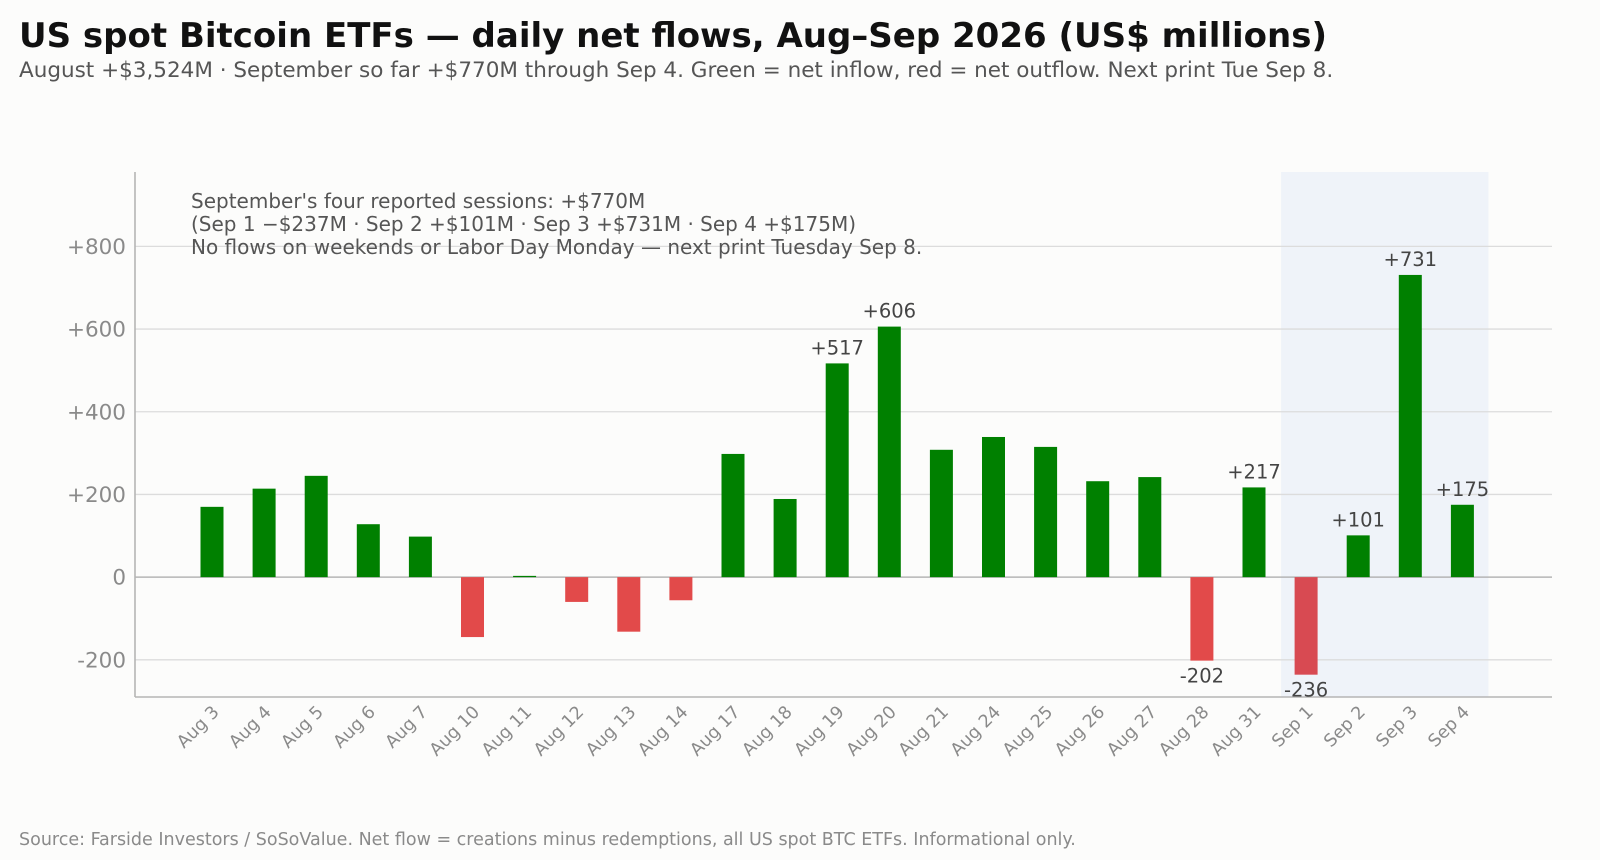  What do you see at coordinates (96, 412) in the screenshot?
I see `y-tick-label: +400` at bounding box center [96, 412].